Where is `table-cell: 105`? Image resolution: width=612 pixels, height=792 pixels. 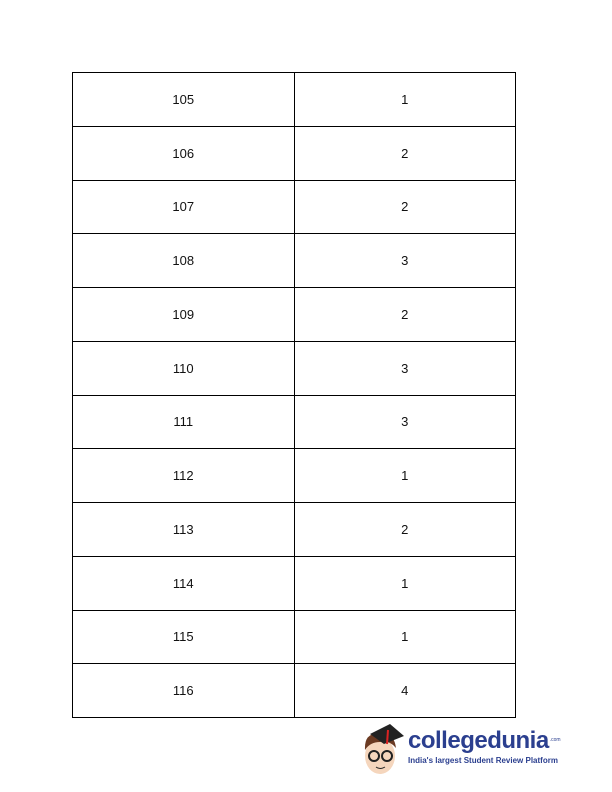 table-cell: 105 is located at coordinates (183, 99).